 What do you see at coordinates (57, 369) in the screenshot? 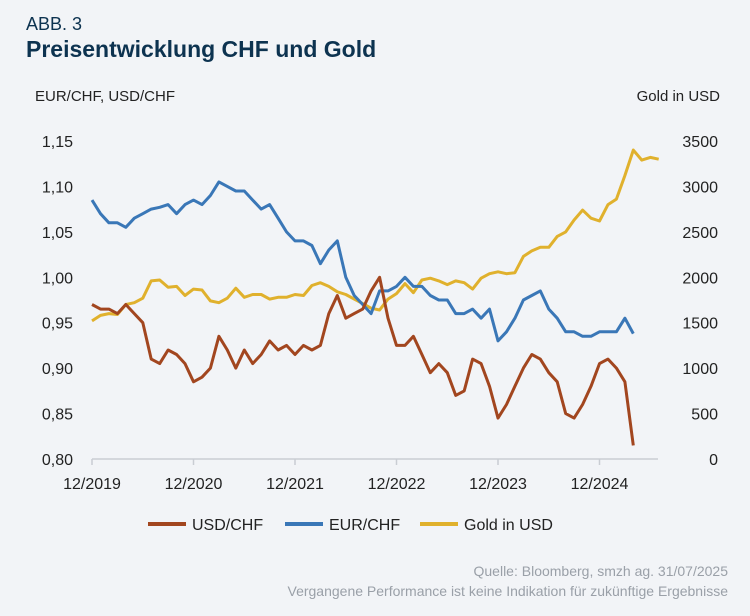
I see `y-tick-left: 0,90` at bounding box center [57, 369].